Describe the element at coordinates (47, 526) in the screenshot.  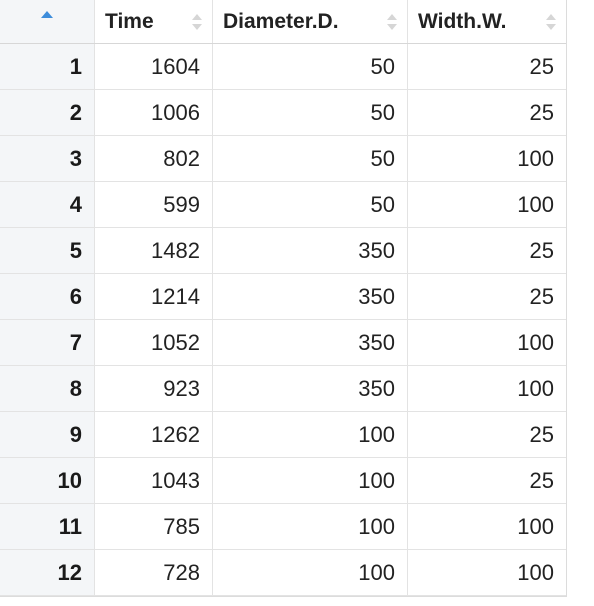
I see `row-index-cell: 11` at that location.